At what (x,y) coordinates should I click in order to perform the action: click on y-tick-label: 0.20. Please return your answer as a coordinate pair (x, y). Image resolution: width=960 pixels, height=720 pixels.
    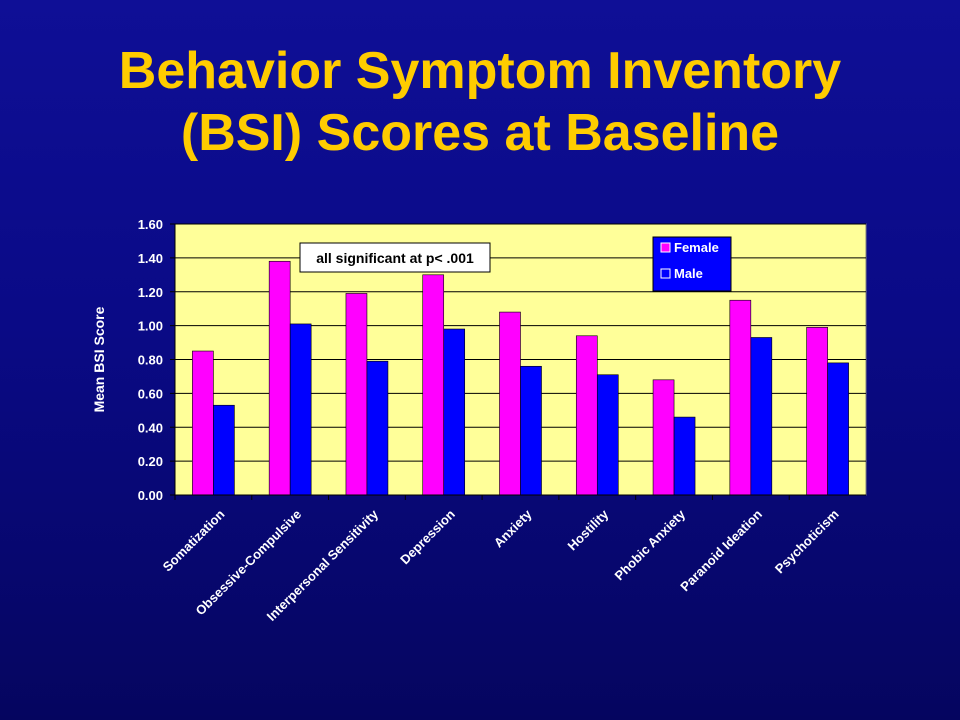
    Looking at the image, I should click on (150, 461).